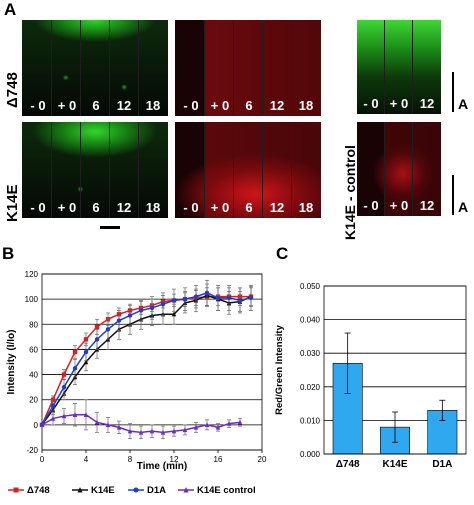 This screenshot has height=505, width=474. I want to click on legend-entry: D1A, so click(156, 490).